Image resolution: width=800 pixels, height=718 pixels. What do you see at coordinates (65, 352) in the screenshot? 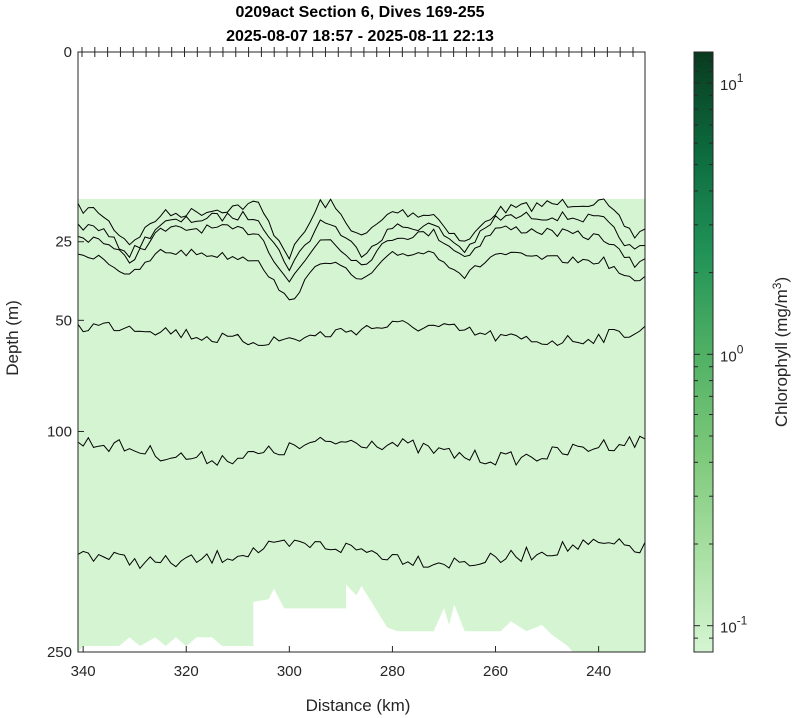
I see `y-axis: 0 25 50 100 250` at bounding box center [65, 352].